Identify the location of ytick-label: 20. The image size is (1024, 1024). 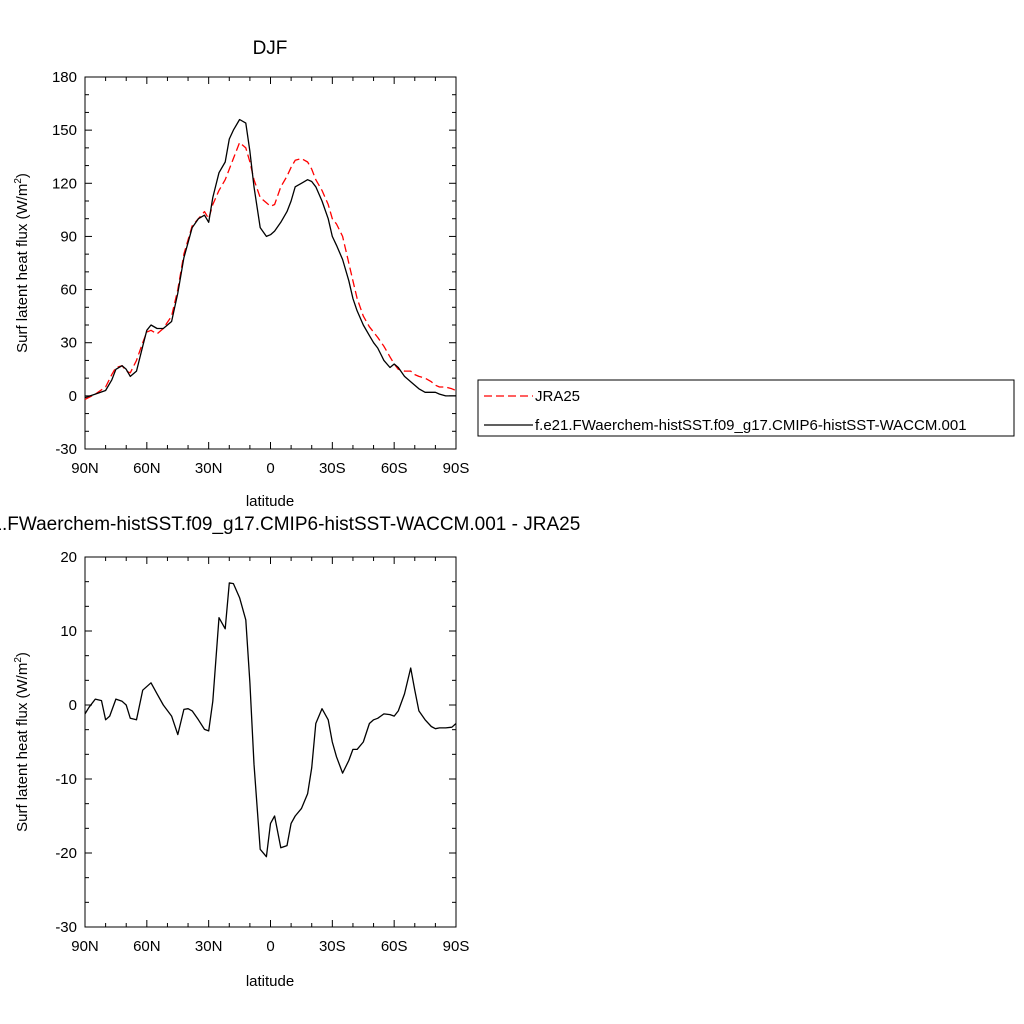
(68, 557).